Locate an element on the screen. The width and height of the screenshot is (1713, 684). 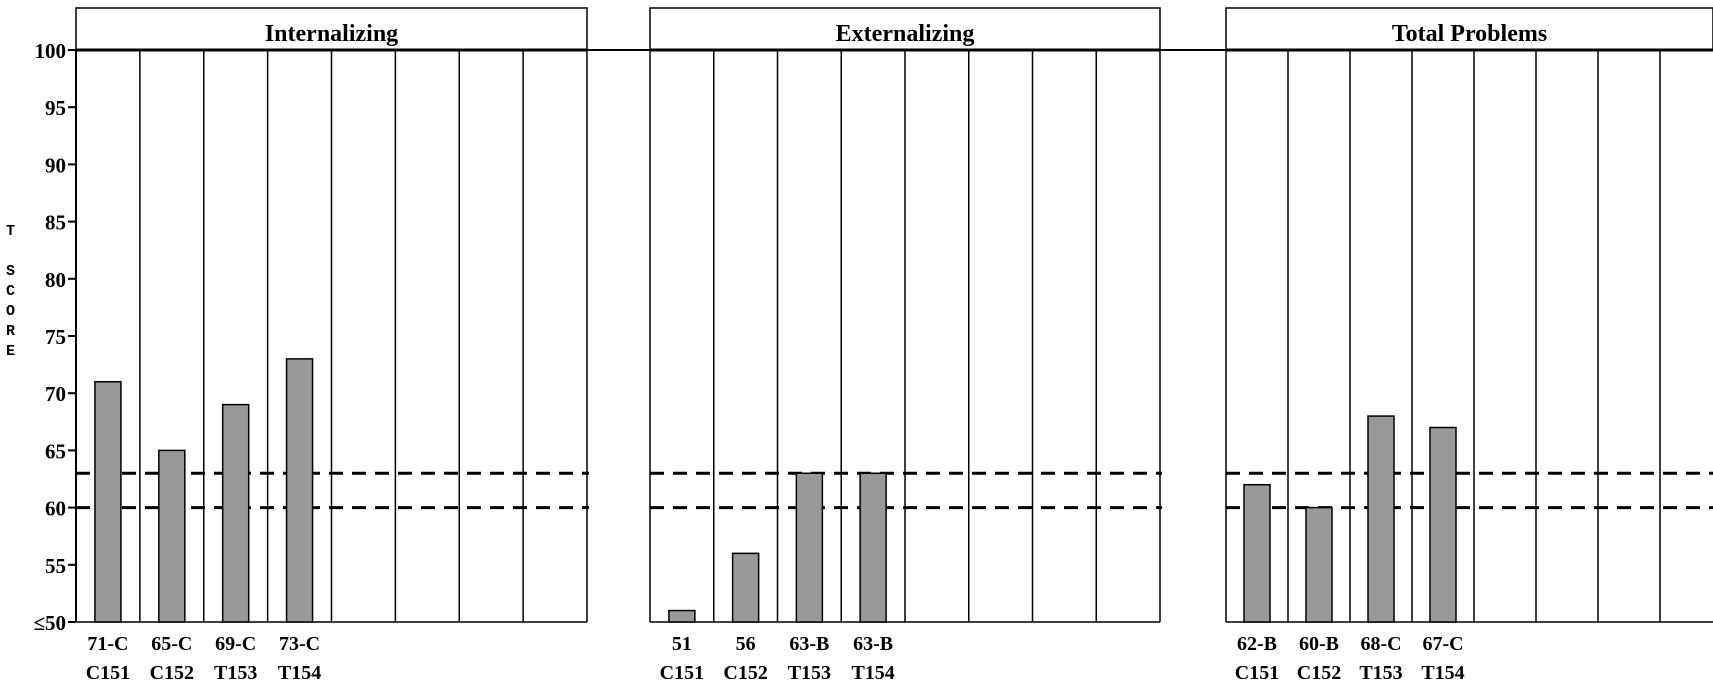
bar-value-label: 65-C is located at coordinates (171, 644).